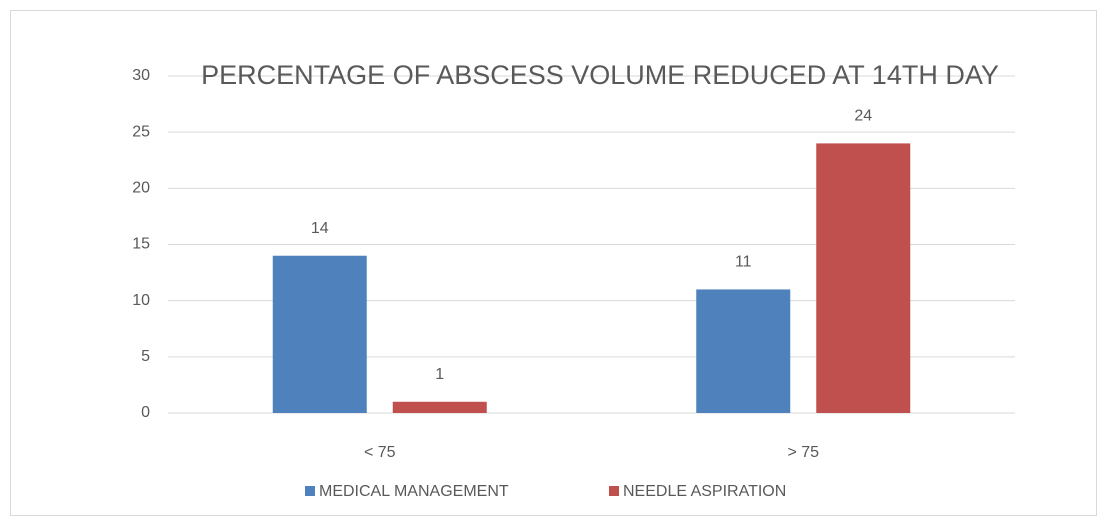 The width and height of the screenshot is (1107, 526). I want to click on y-tick-label: 30, so click(141, 75).